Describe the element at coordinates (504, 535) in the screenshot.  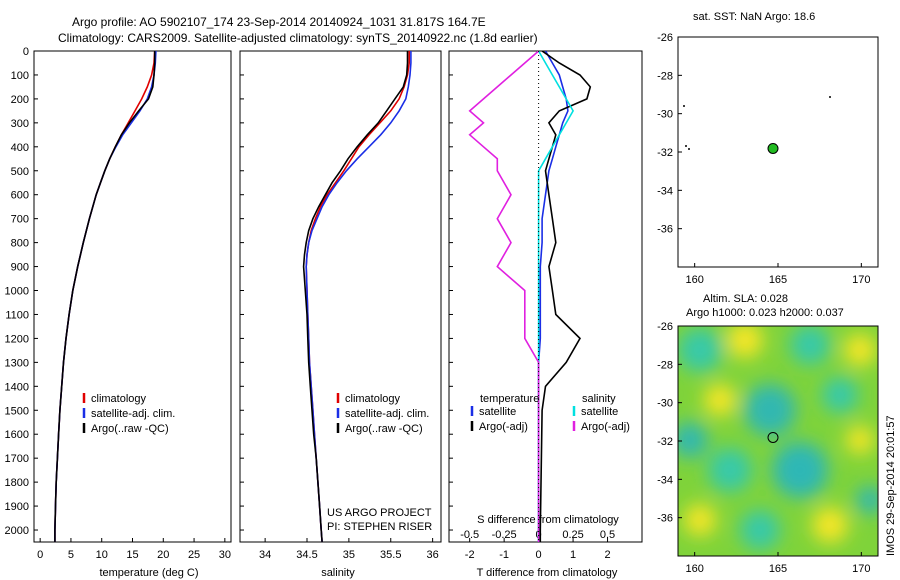
I see `s-tick-label: -0.25` at that location.